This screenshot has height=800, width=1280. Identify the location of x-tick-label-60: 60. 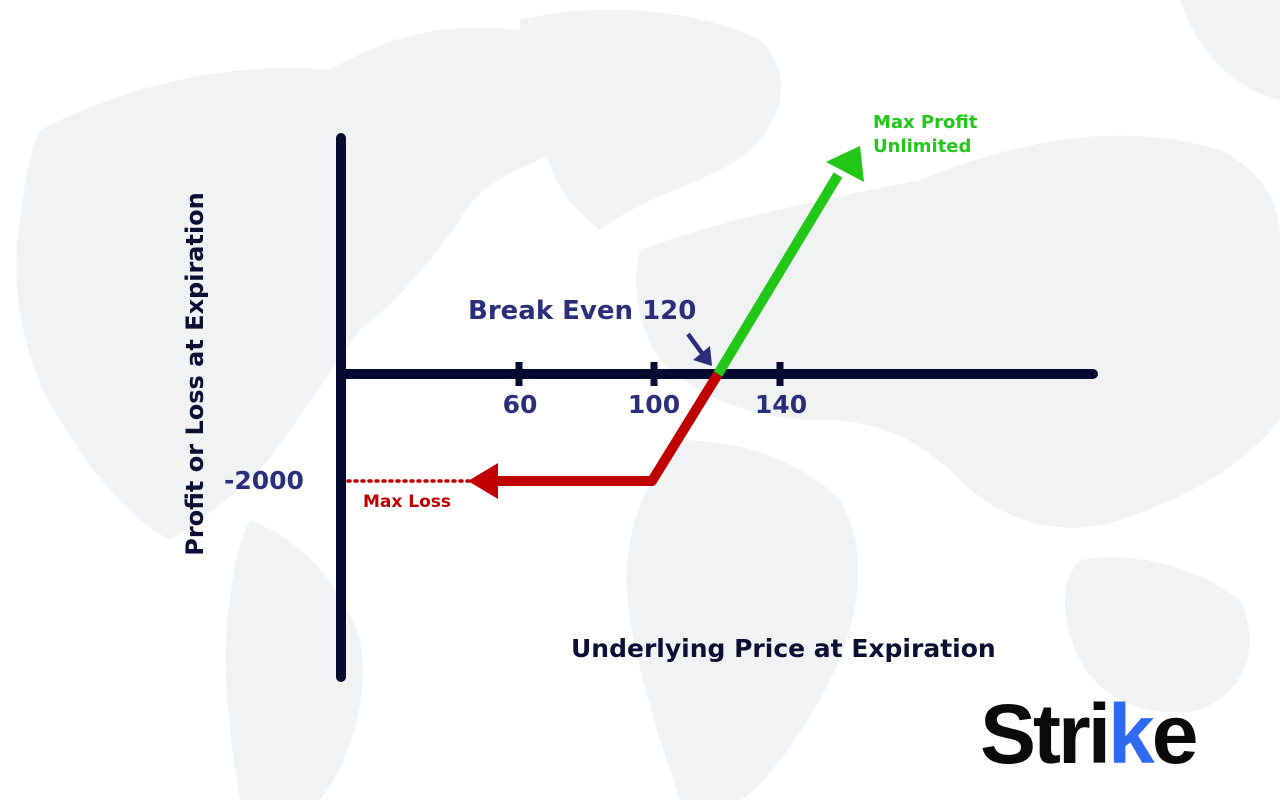
(520, 404).